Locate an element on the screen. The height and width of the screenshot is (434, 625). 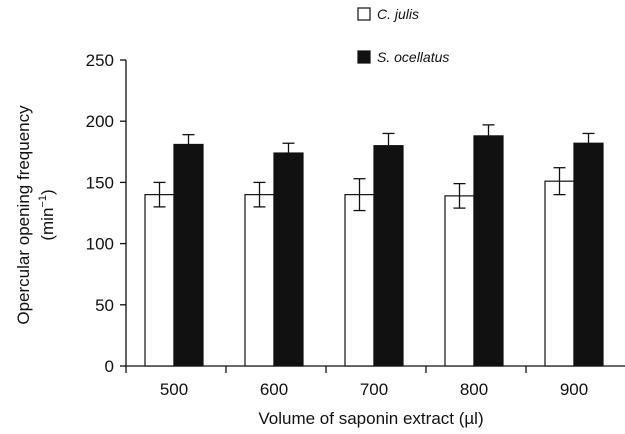
y-tick-label: 0 is located at coordinates (109, 366).